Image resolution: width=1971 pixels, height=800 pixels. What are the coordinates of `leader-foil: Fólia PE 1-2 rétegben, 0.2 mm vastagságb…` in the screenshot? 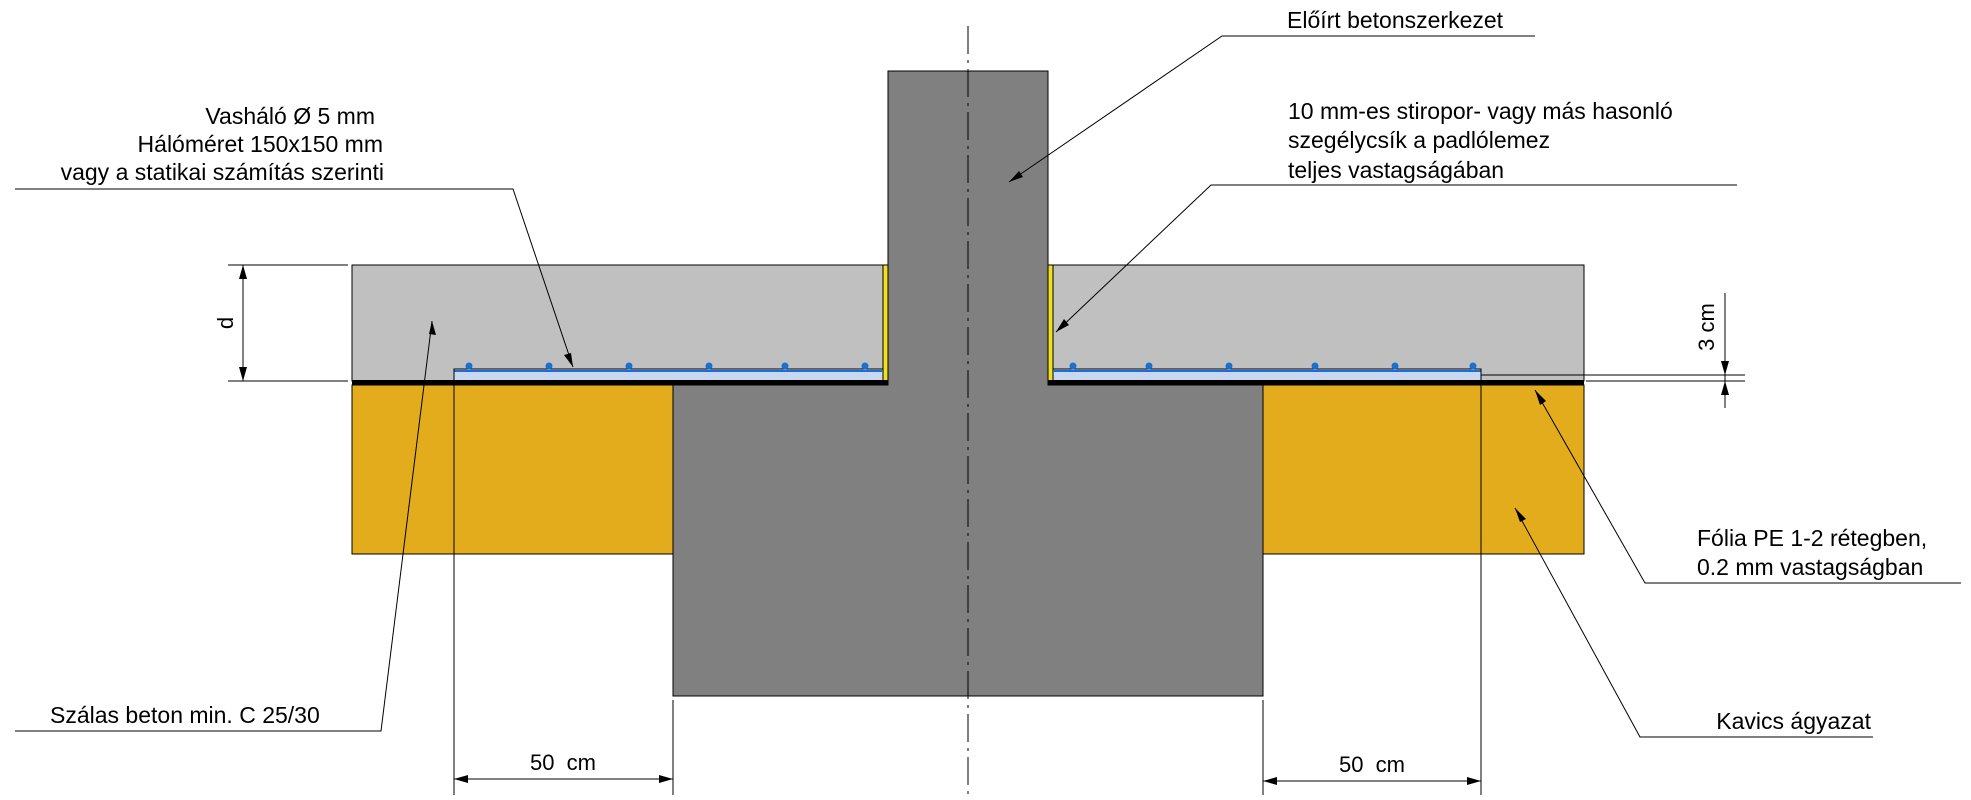 It's located at (1747, 486).